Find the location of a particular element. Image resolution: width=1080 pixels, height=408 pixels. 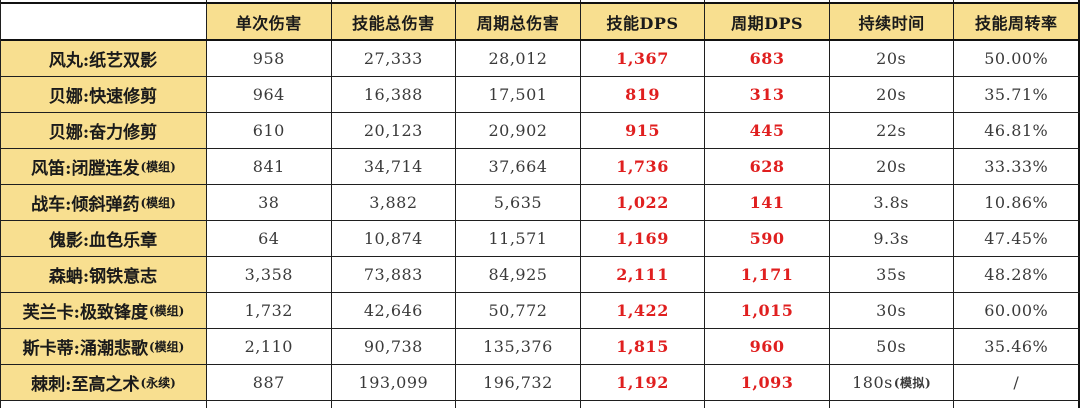

cell-duration: 22s is located at coordinates (892, 130).